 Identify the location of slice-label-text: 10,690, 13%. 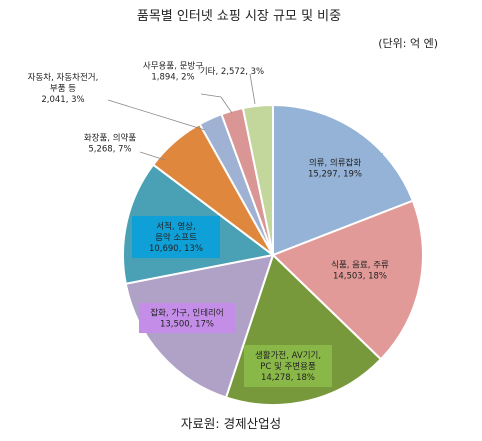
(176, 249).